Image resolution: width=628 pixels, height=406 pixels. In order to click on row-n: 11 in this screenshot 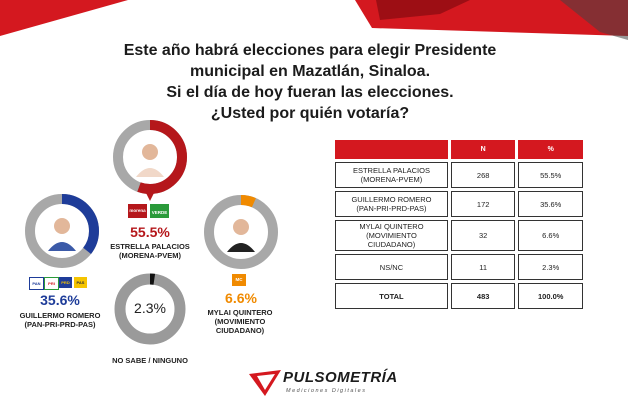, I will do `click(483, 267)`.